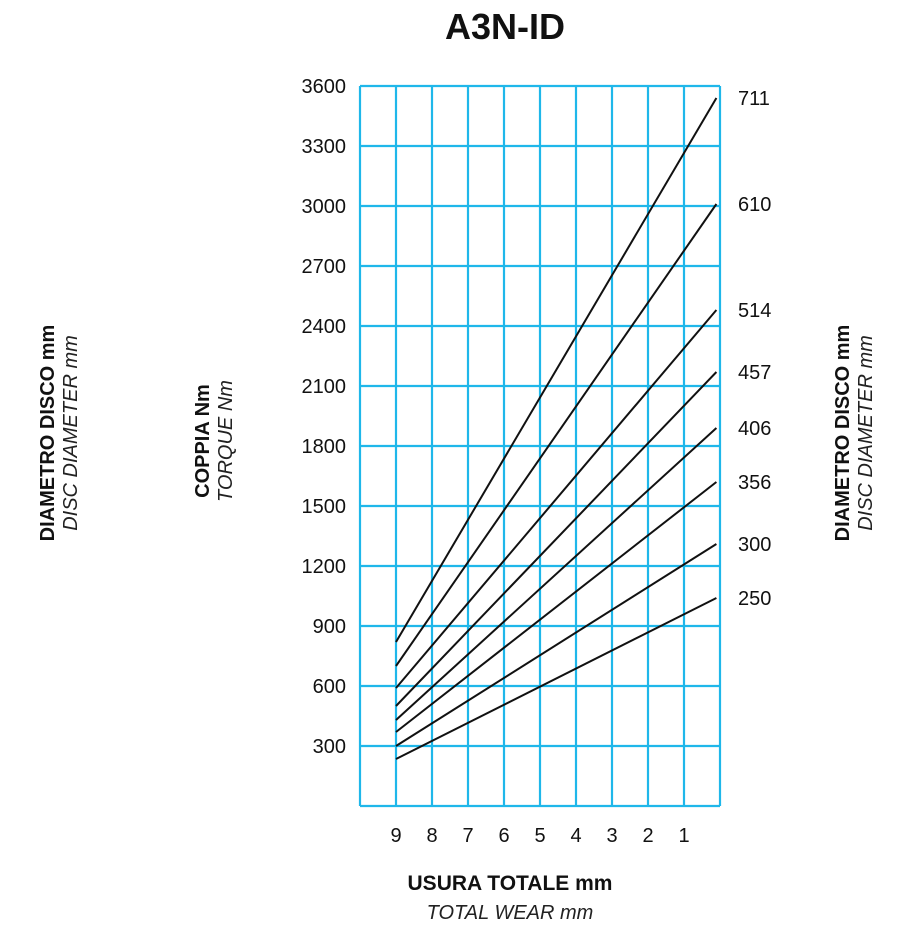 This screenshot has height=948, width=908. What do you see at coordinates (510, 898) in the screenshot?
I see `x-axis-label: USURA TOTALE mm TOTAL WEAR mm` at bounding box center [510, 898].